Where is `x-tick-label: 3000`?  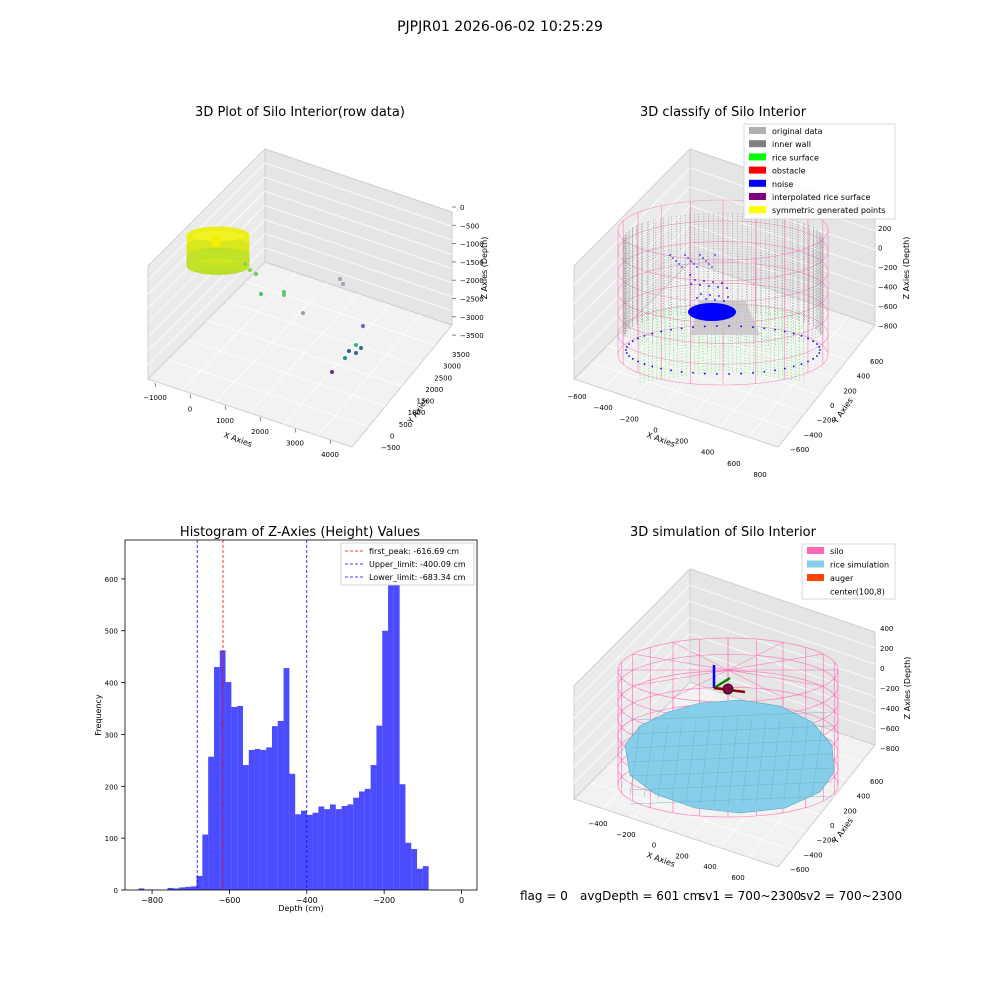
x-tick-label: 3000 is located at coordinates (295, 444).